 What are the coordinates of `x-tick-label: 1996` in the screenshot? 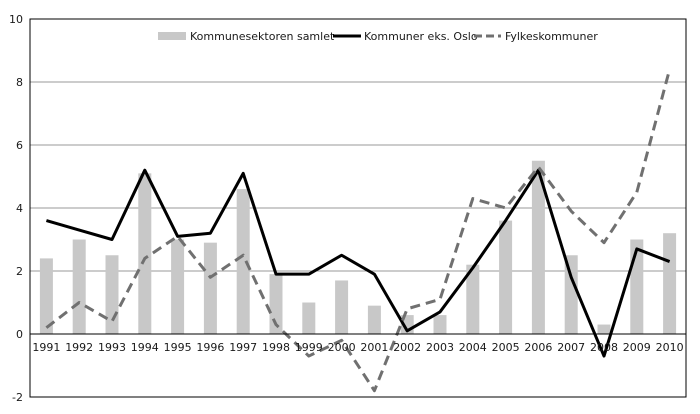 It's located at (210, 347).